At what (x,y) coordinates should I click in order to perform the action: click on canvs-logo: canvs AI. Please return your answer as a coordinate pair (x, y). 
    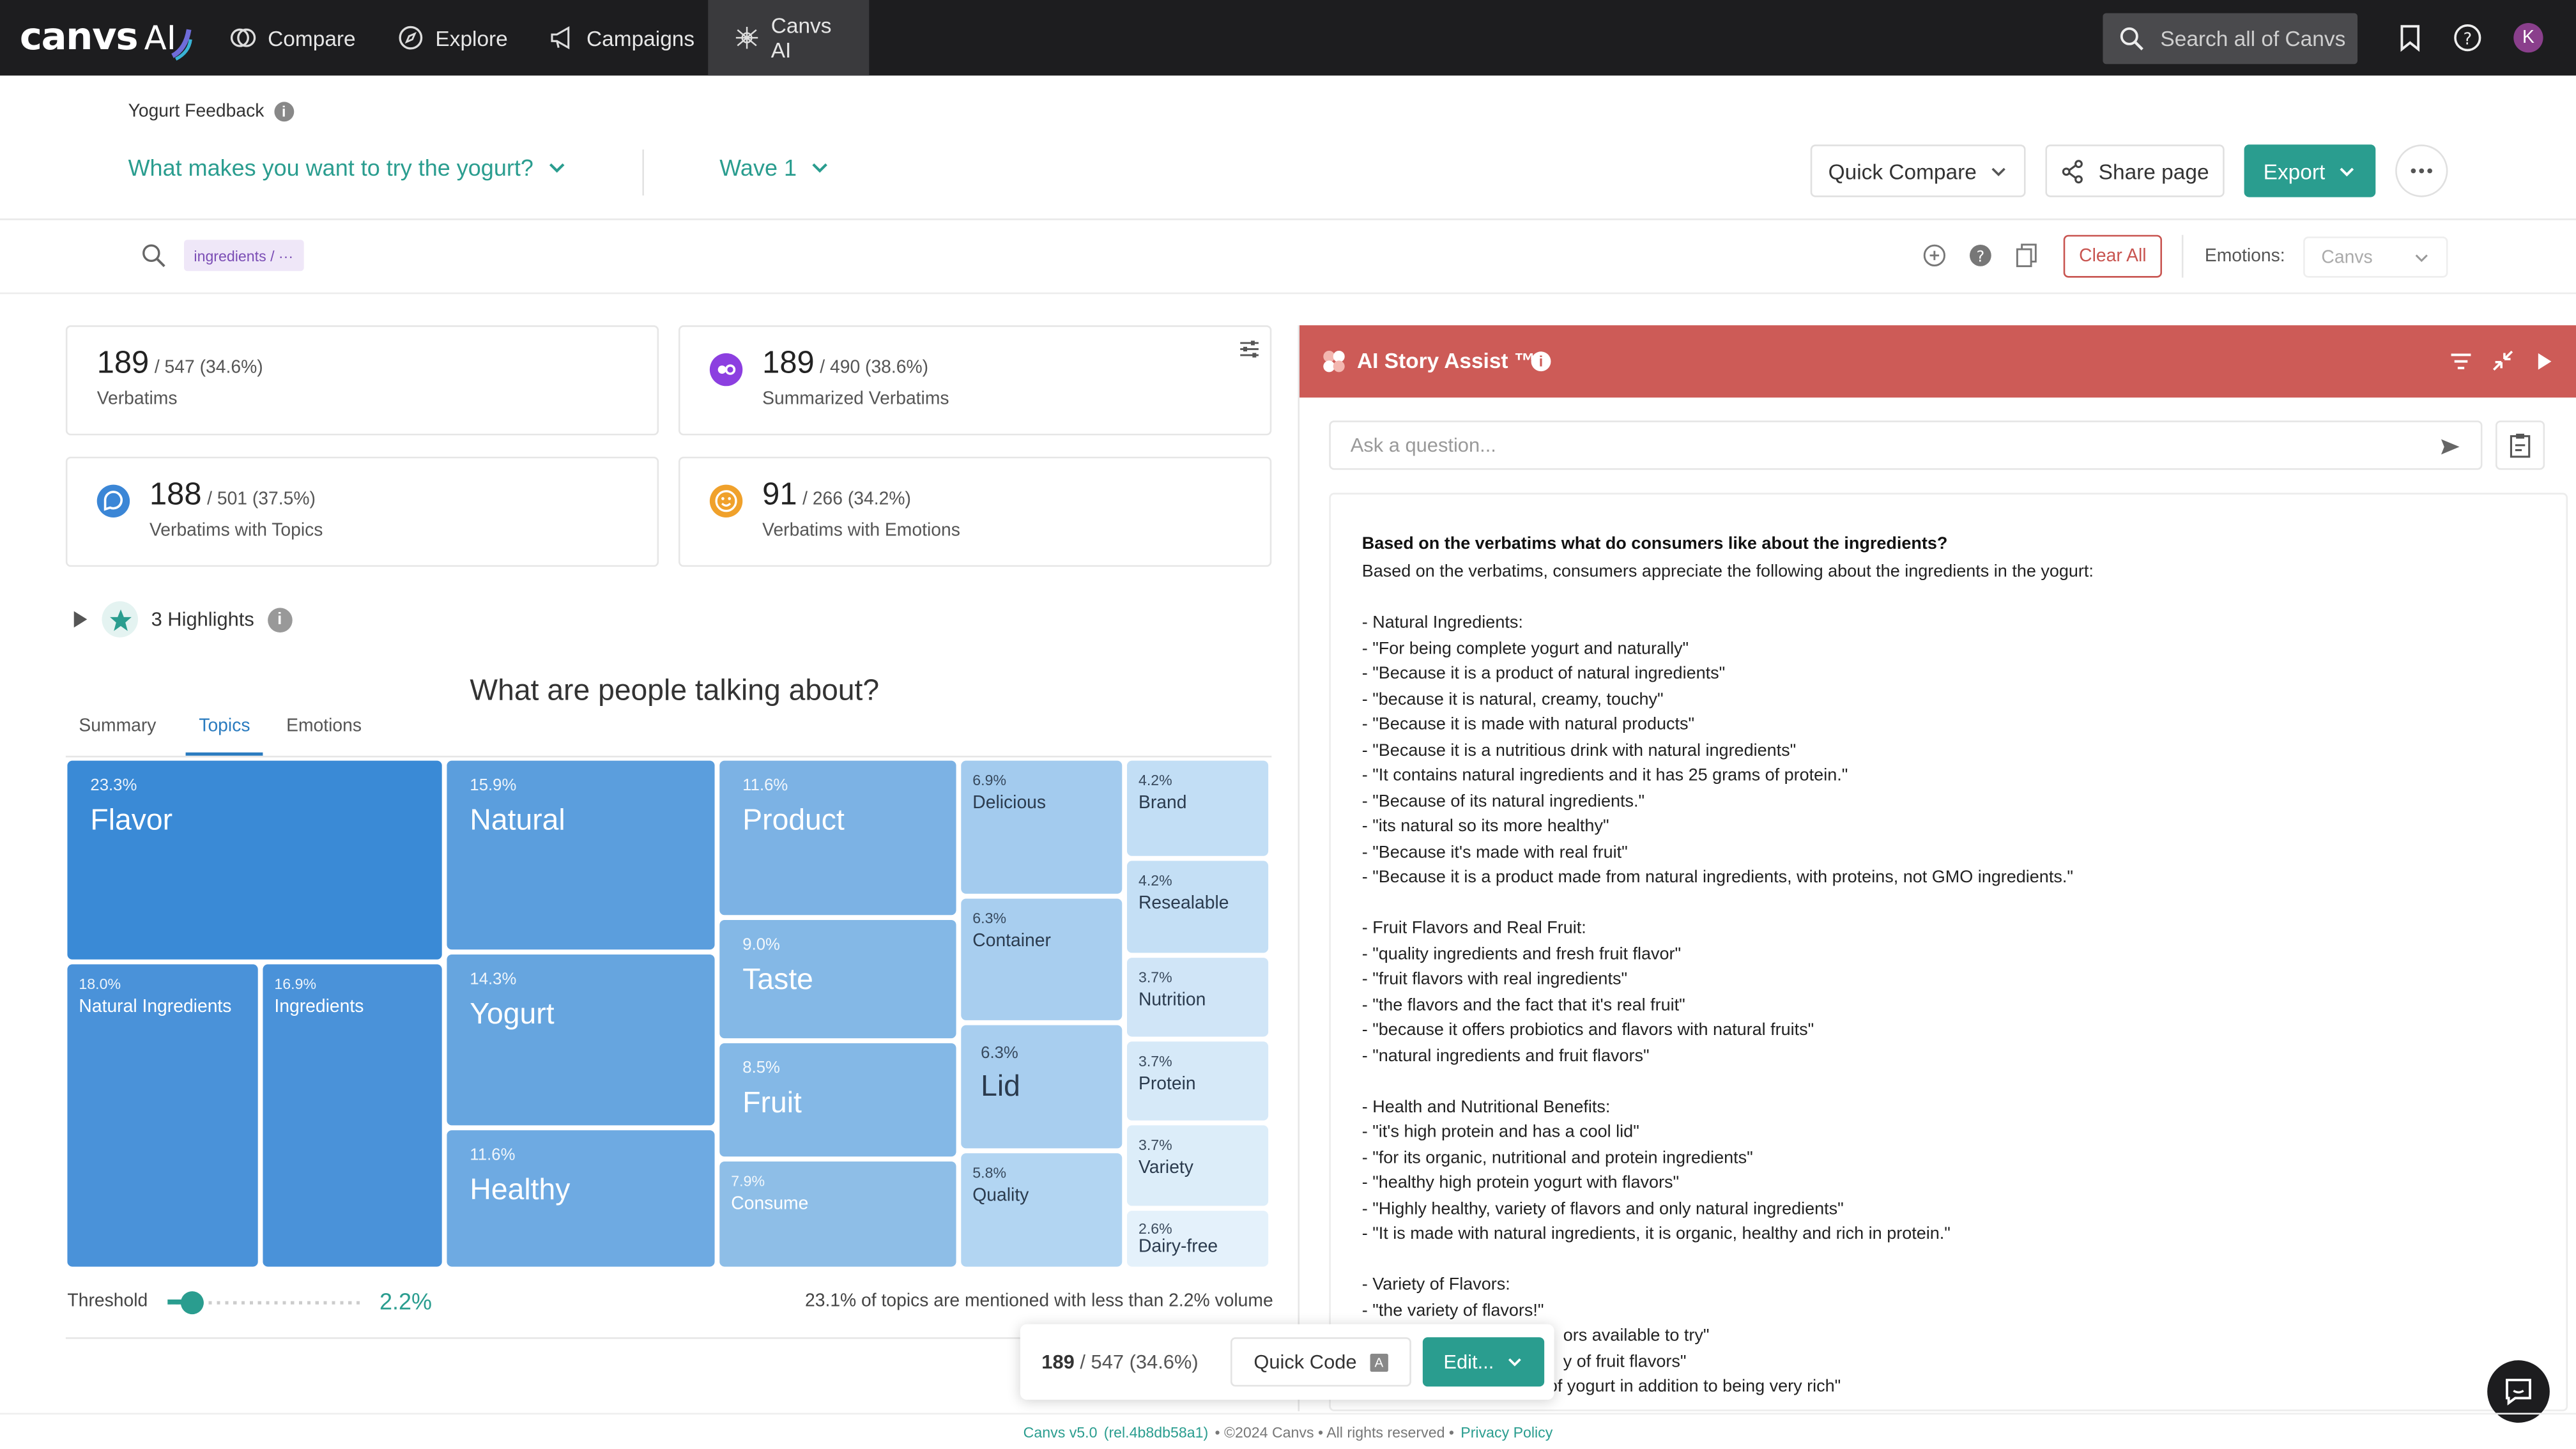
    Looking at the image, I should click on (106, 38).